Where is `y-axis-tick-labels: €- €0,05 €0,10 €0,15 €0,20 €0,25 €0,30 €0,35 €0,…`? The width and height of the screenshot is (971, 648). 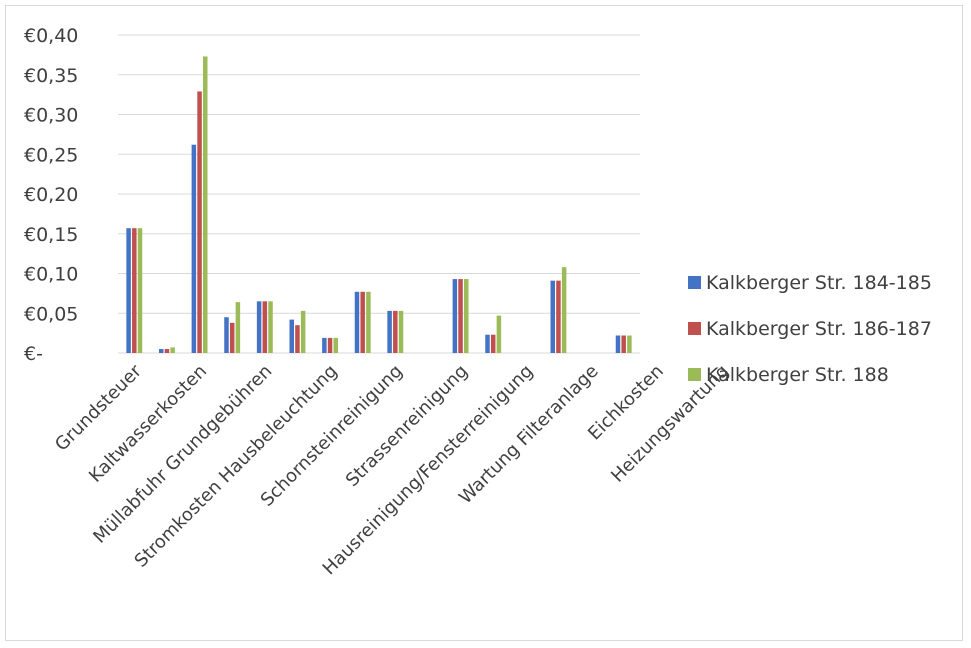
y-axis-tick-labels: €- €0,05 €0,10 €0,15 €0,20 €0,25 €0,30 €0,35 €0,… is located at coordinates (51, 195).